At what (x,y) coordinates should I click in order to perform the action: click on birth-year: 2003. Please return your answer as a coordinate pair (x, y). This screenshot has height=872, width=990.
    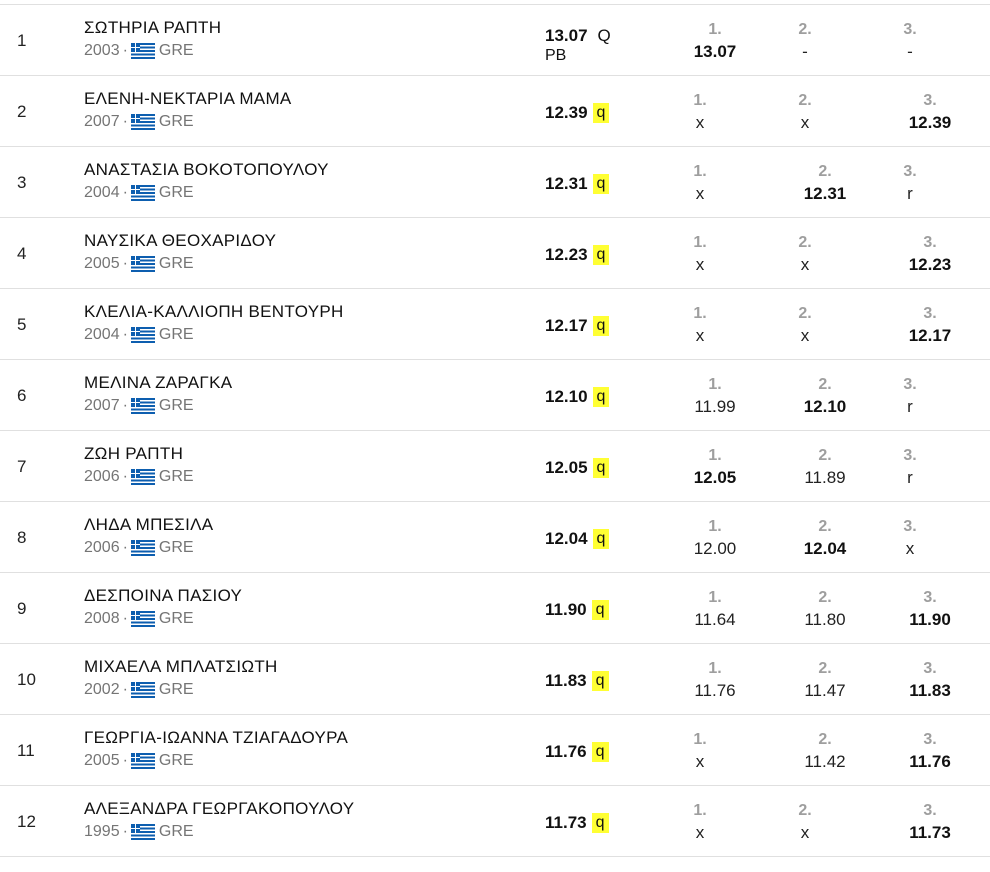
    Looking at the image, I should click on (102, 50).